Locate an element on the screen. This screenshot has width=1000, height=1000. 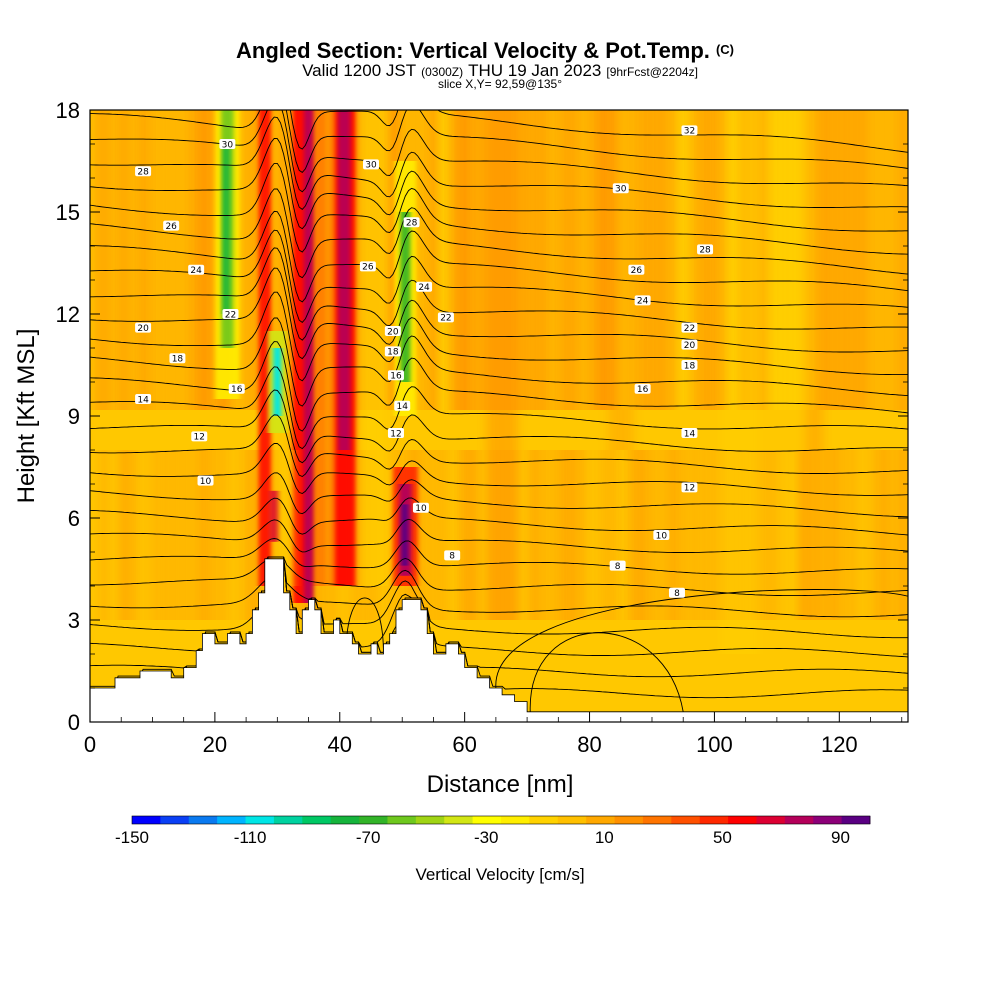
svg-text: 10 is located at coordinates (421, 509).